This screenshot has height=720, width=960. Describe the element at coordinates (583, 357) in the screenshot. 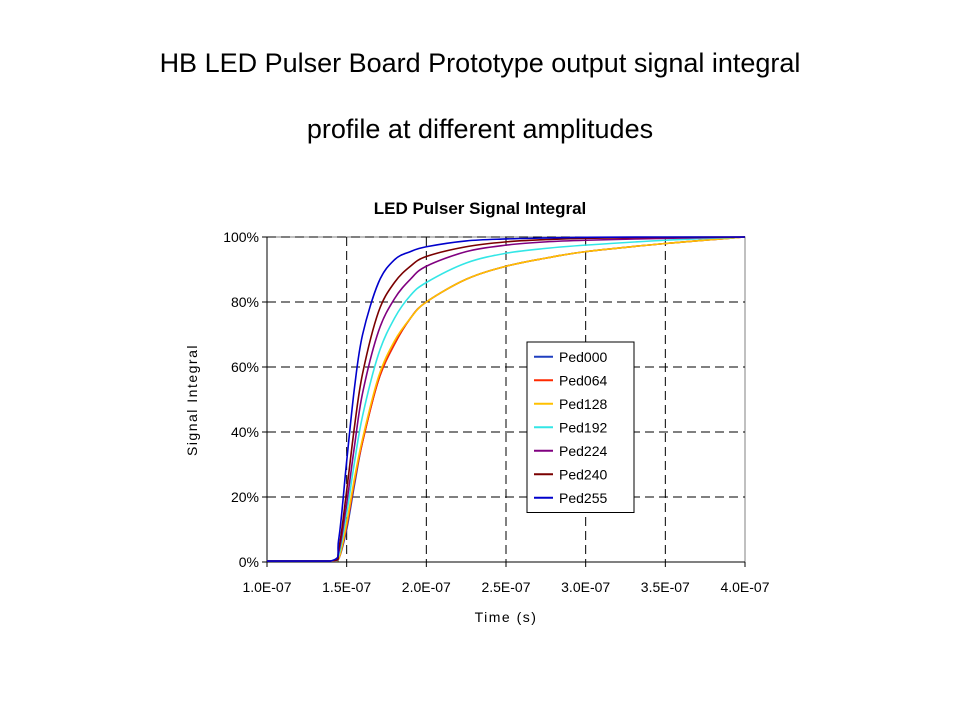

I see `legend-label: Ped000` at that location.